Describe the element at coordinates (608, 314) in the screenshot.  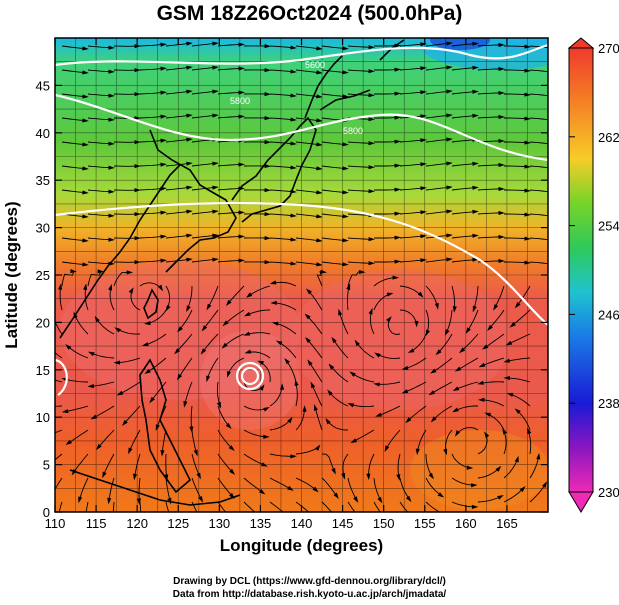
I see `colorbar-tick-label: 246` at that location.